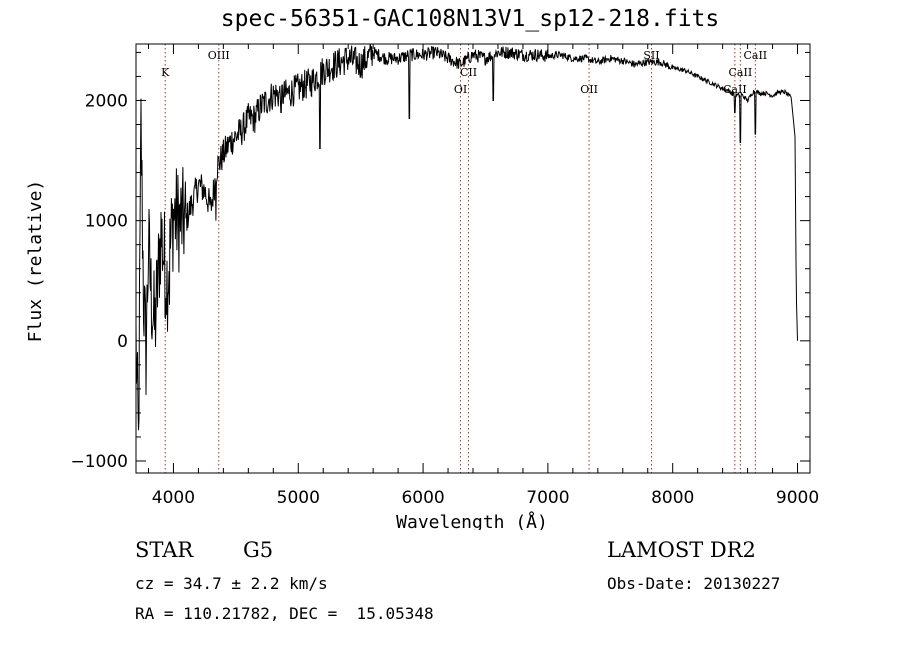  What do you see at coordinates (298, 498) in the screenshot?
I see `x-tick-label: 5000` at bounding box center [298, 498].